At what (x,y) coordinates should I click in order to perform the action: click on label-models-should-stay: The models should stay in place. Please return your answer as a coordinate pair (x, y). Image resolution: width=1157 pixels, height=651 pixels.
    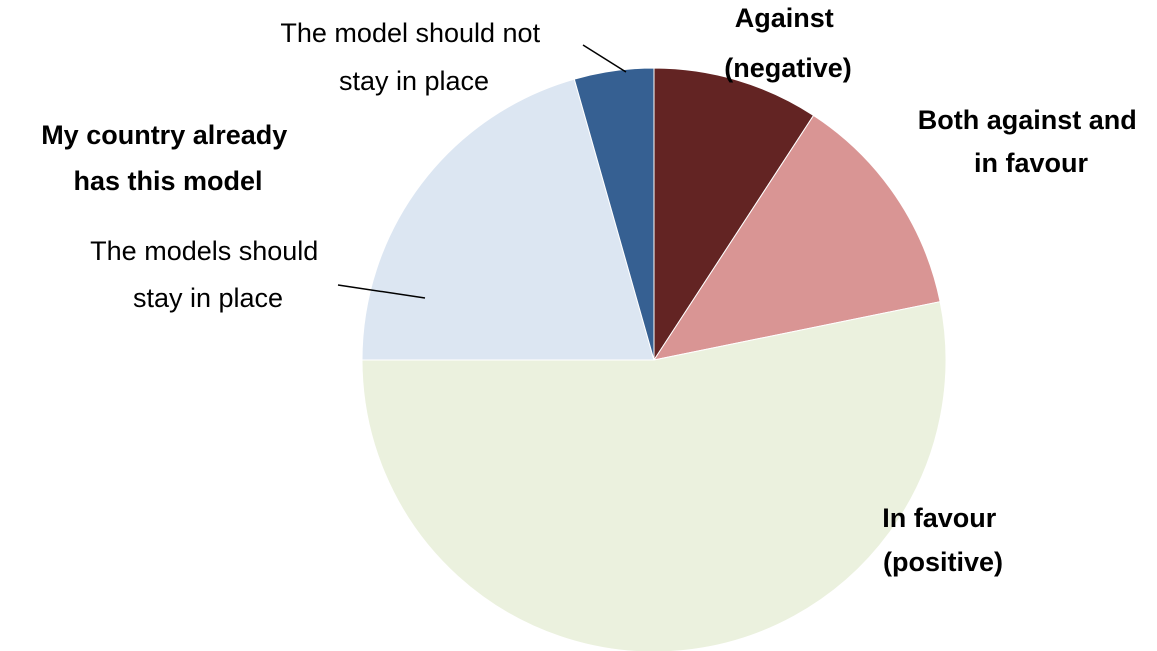
    Looking at the image, I should click on (208, 274).